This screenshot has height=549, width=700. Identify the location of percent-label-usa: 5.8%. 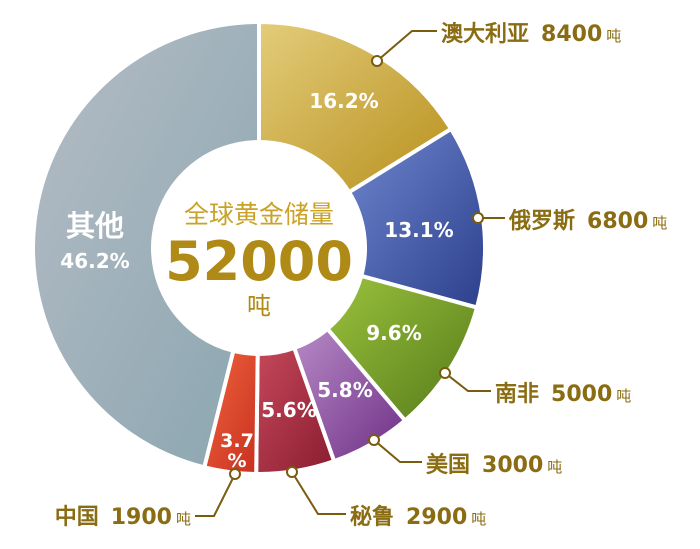
(344, 390).